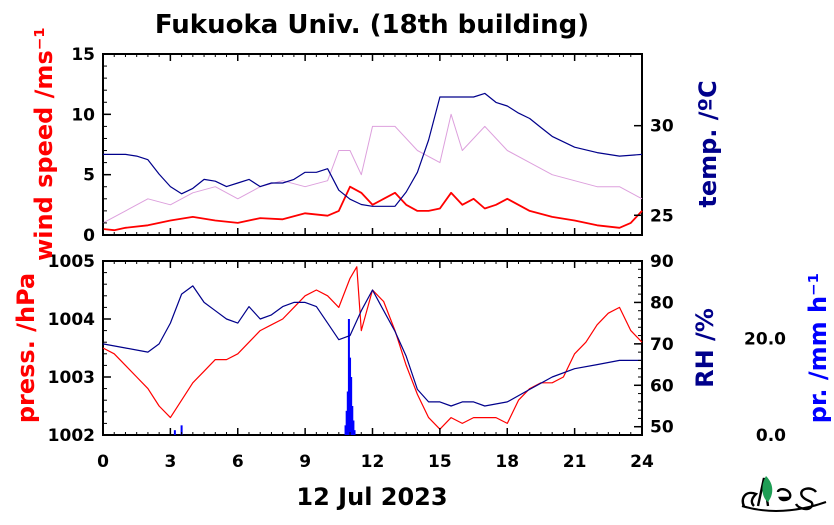 The image size is (834, 525). What do you see at coordinates (708, 143) in the screenshot?
I see `temperature-axis-label: temp. /ºC` at bounding box center [708, 143].